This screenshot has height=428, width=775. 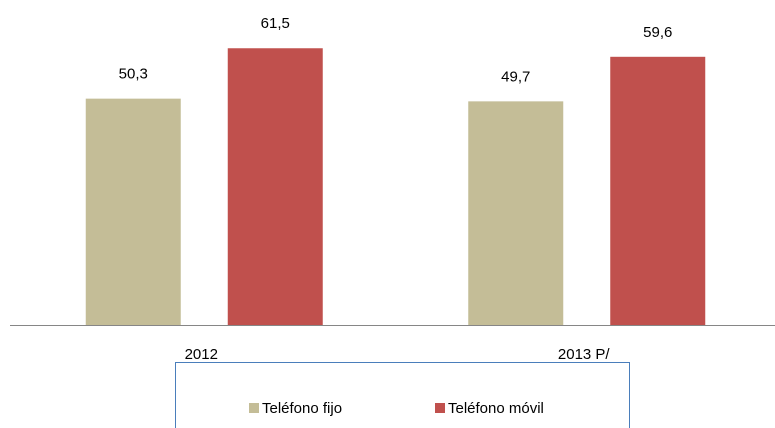 What do you see at coordinates (133, 74) in the screenshot?
I see `value-label: 50,3` at bounding box center [133, 74].